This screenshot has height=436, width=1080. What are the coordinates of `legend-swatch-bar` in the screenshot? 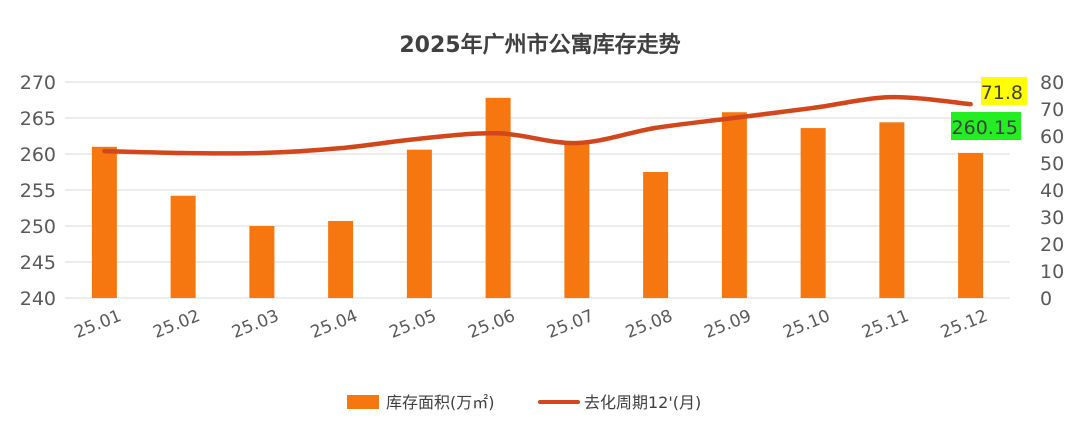 It's located at (363, 402).